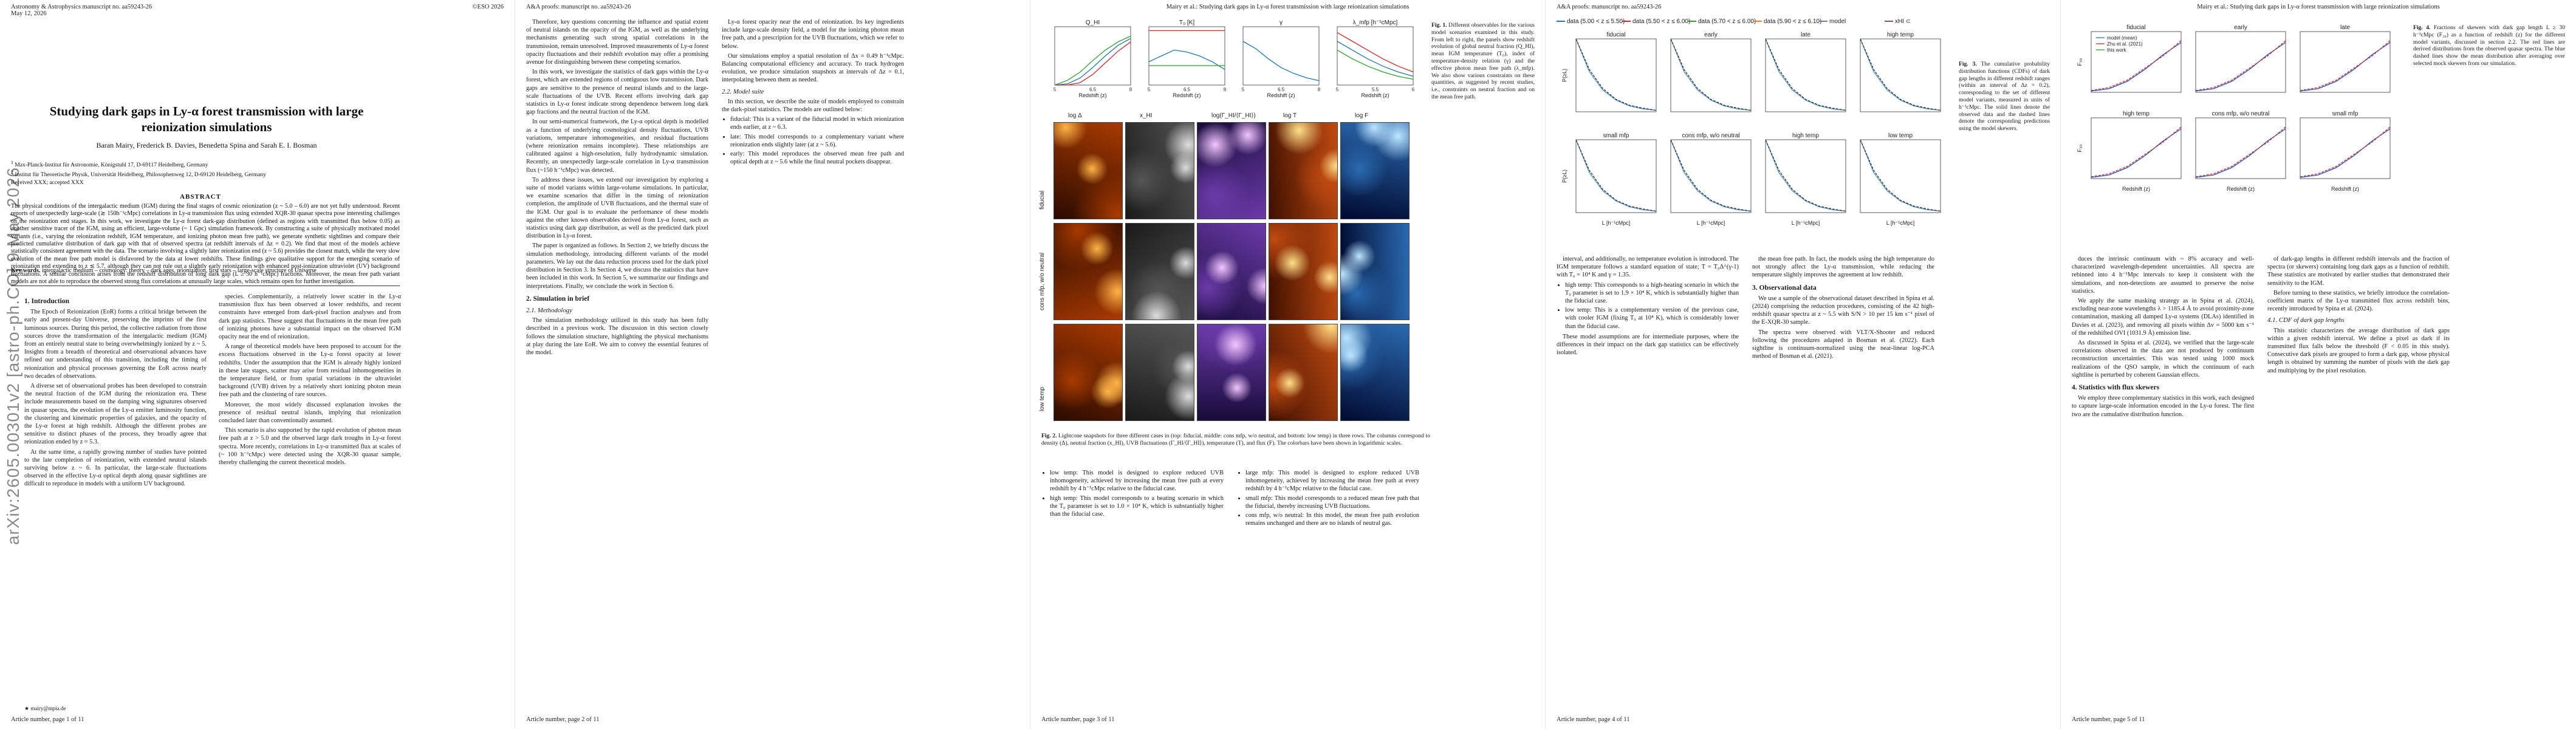  Describe the element at coordinates (1042, 281) in the screenshot. I see `row-label: cons mfp, w/o neutral` at that location.